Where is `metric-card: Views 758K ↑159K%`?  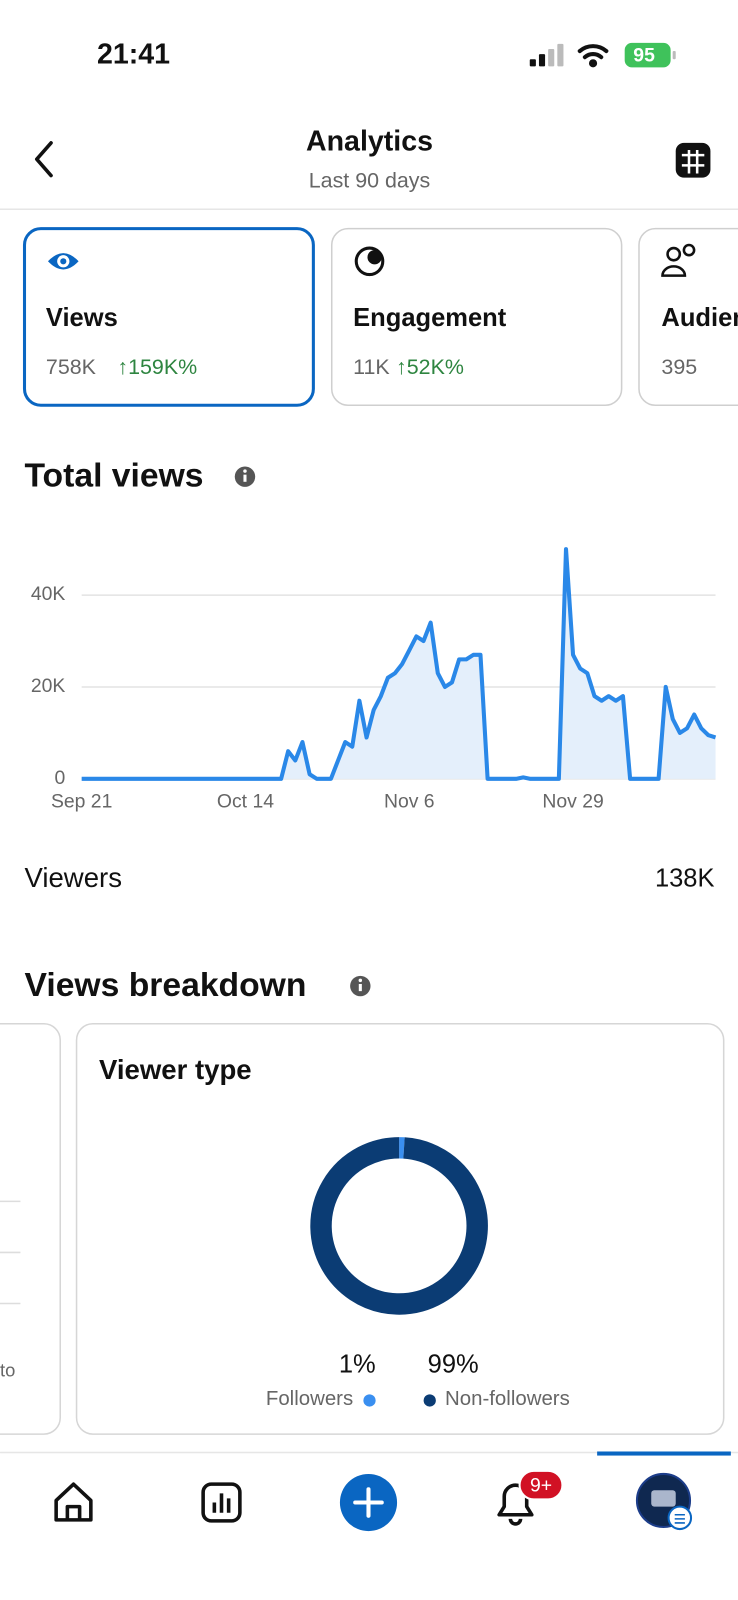 metric-card: Views 758K ↑159K% is located at coordinates (168, 317).